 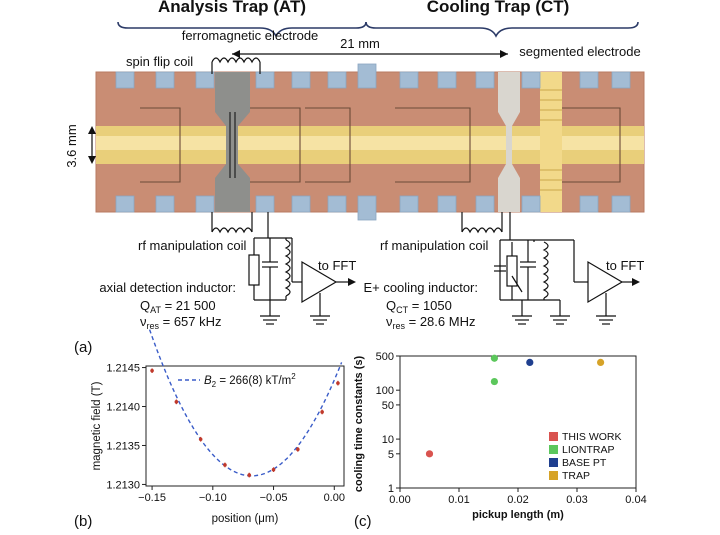 What do you see at coordinates (302, 268) in the screenshot?
I see `axial-detection-circuit` at bounding box center [302, 268].